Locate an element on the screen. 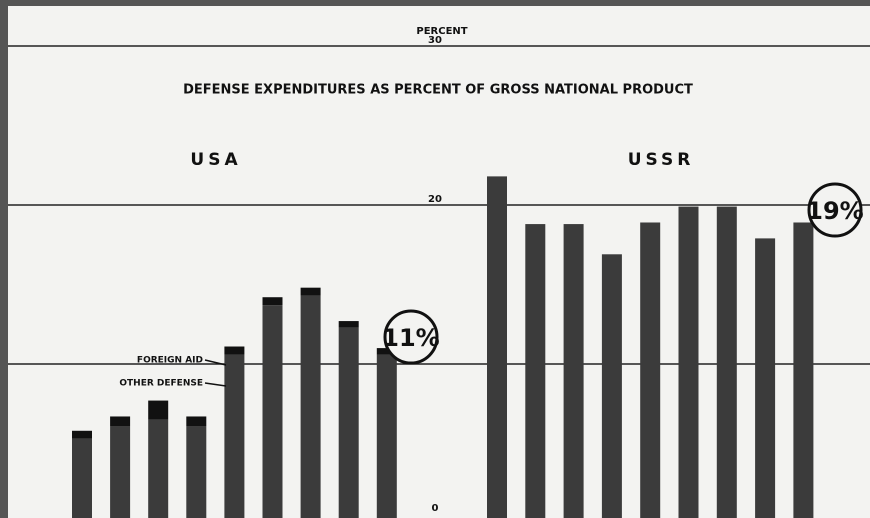  y-tick-label: 20 is located at coordinates (435, 199).